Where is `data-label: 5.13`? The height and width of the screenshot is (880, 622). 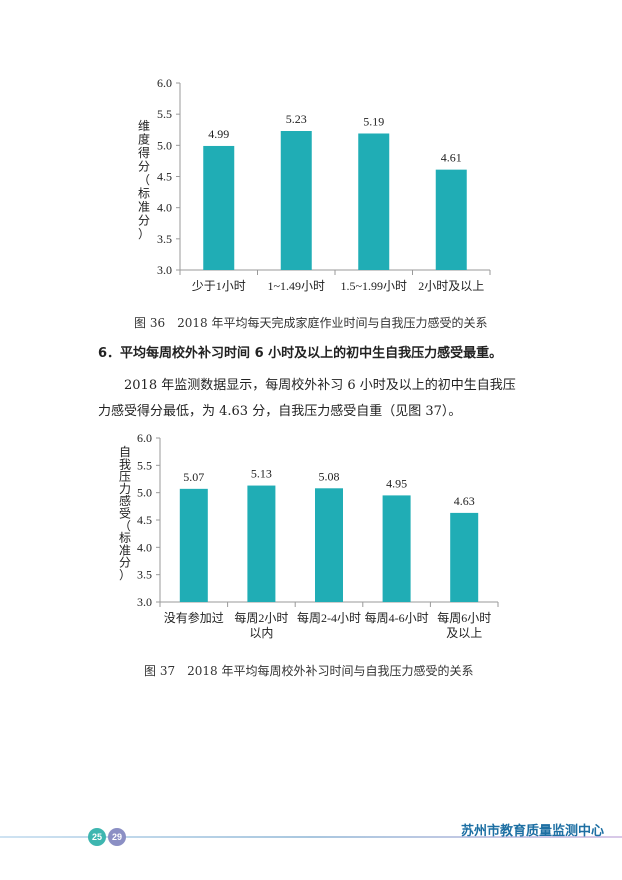
data-label: 5.13 is located at coordinates (261, 474).